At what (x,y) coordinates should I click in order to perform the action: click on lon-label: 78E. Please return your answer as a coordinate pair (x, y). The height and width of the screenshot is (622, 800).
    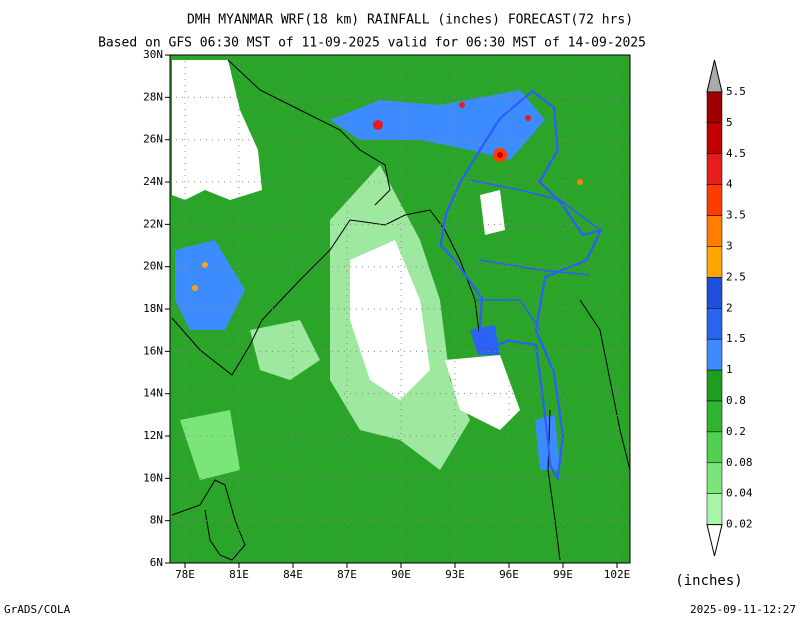
    Looking at the image, I should click on (185, 574).